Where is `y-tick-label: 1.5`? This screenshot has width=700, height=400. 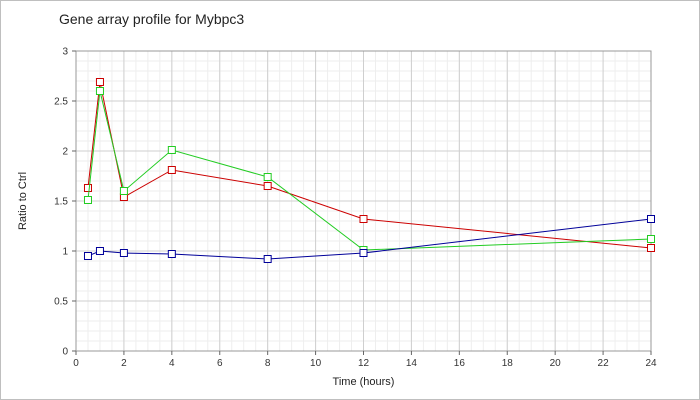 y-tick-label: 1.5 is located at coordinates (61, 202).